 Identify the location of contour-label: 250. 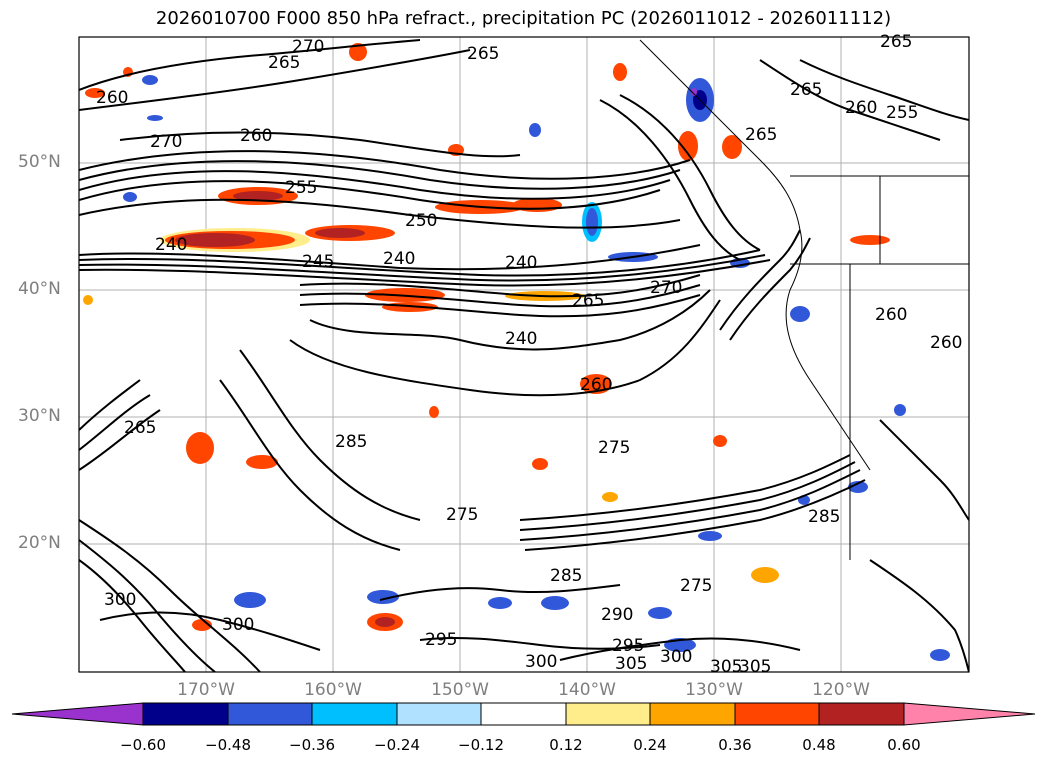
(421, 221).